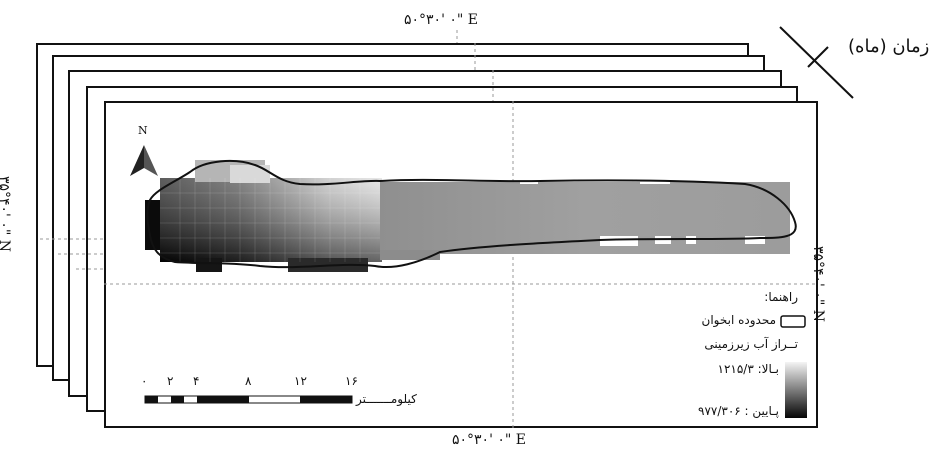  I want to click on scale-unit-label: کیلومـــــــتر, so click(386, 399).